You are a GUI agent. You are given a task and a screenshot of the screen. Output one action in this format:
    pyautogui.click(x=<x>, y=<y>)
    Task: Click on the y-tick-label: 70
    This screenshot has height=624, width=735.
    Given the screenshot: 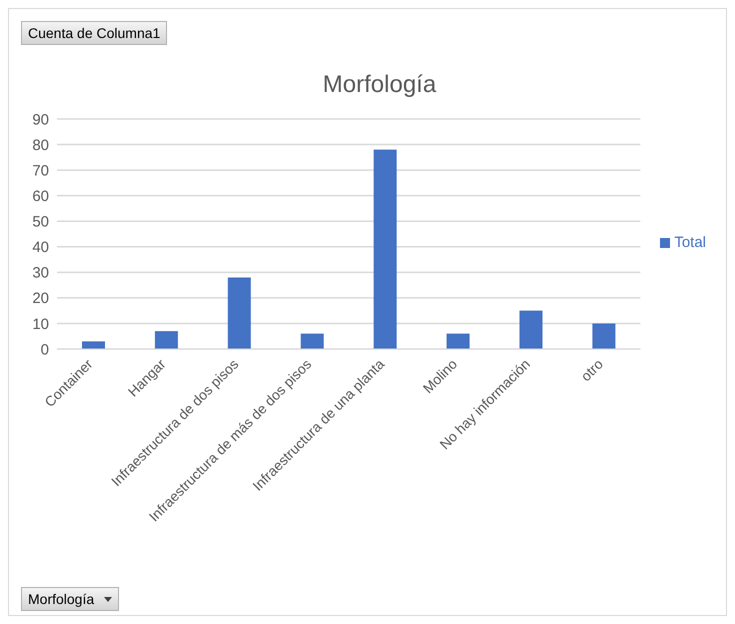 What is the action you would take?
    pyautogui.click(x=40, y=171)
    